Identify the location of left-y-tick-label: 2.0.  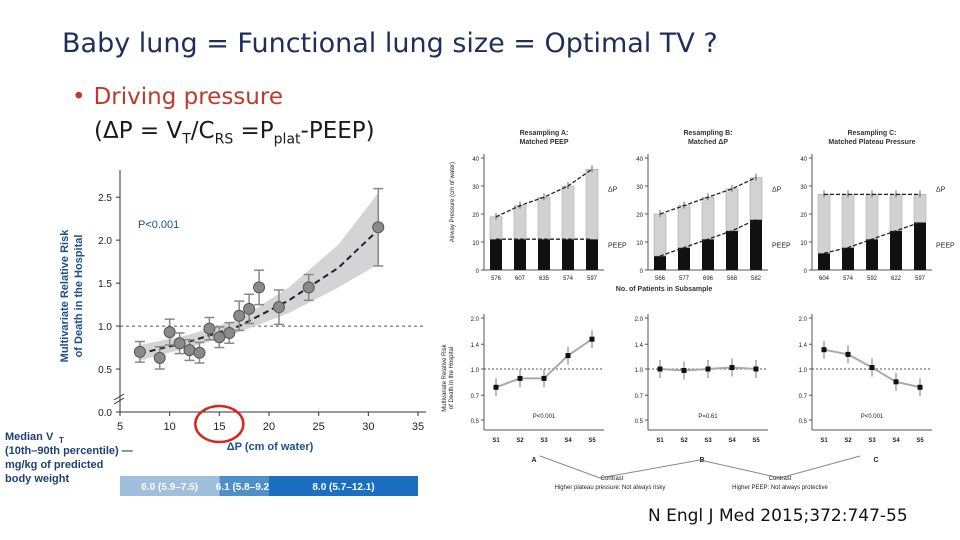
(105, 241).